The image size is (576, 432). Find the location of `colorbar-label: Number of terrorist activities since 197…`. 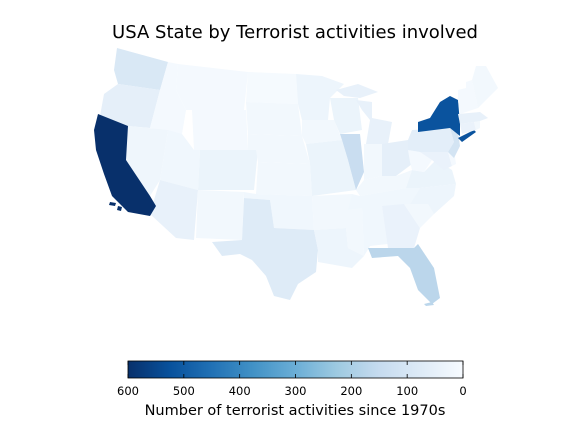

colorbar-label: Number of terrorist activities since 197… is located at coordinates (295, 411).